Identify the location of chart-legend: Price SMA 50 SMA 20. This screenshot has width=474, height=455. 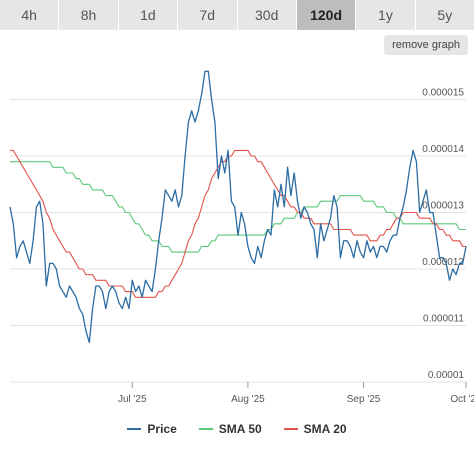
(237, 429).